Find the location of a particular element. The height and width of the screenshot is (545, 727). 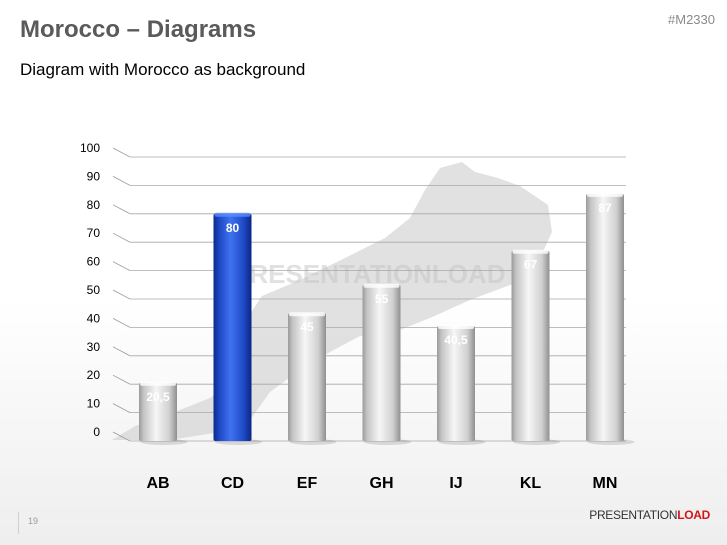

footer-divider is located at coordinates (18, 523).